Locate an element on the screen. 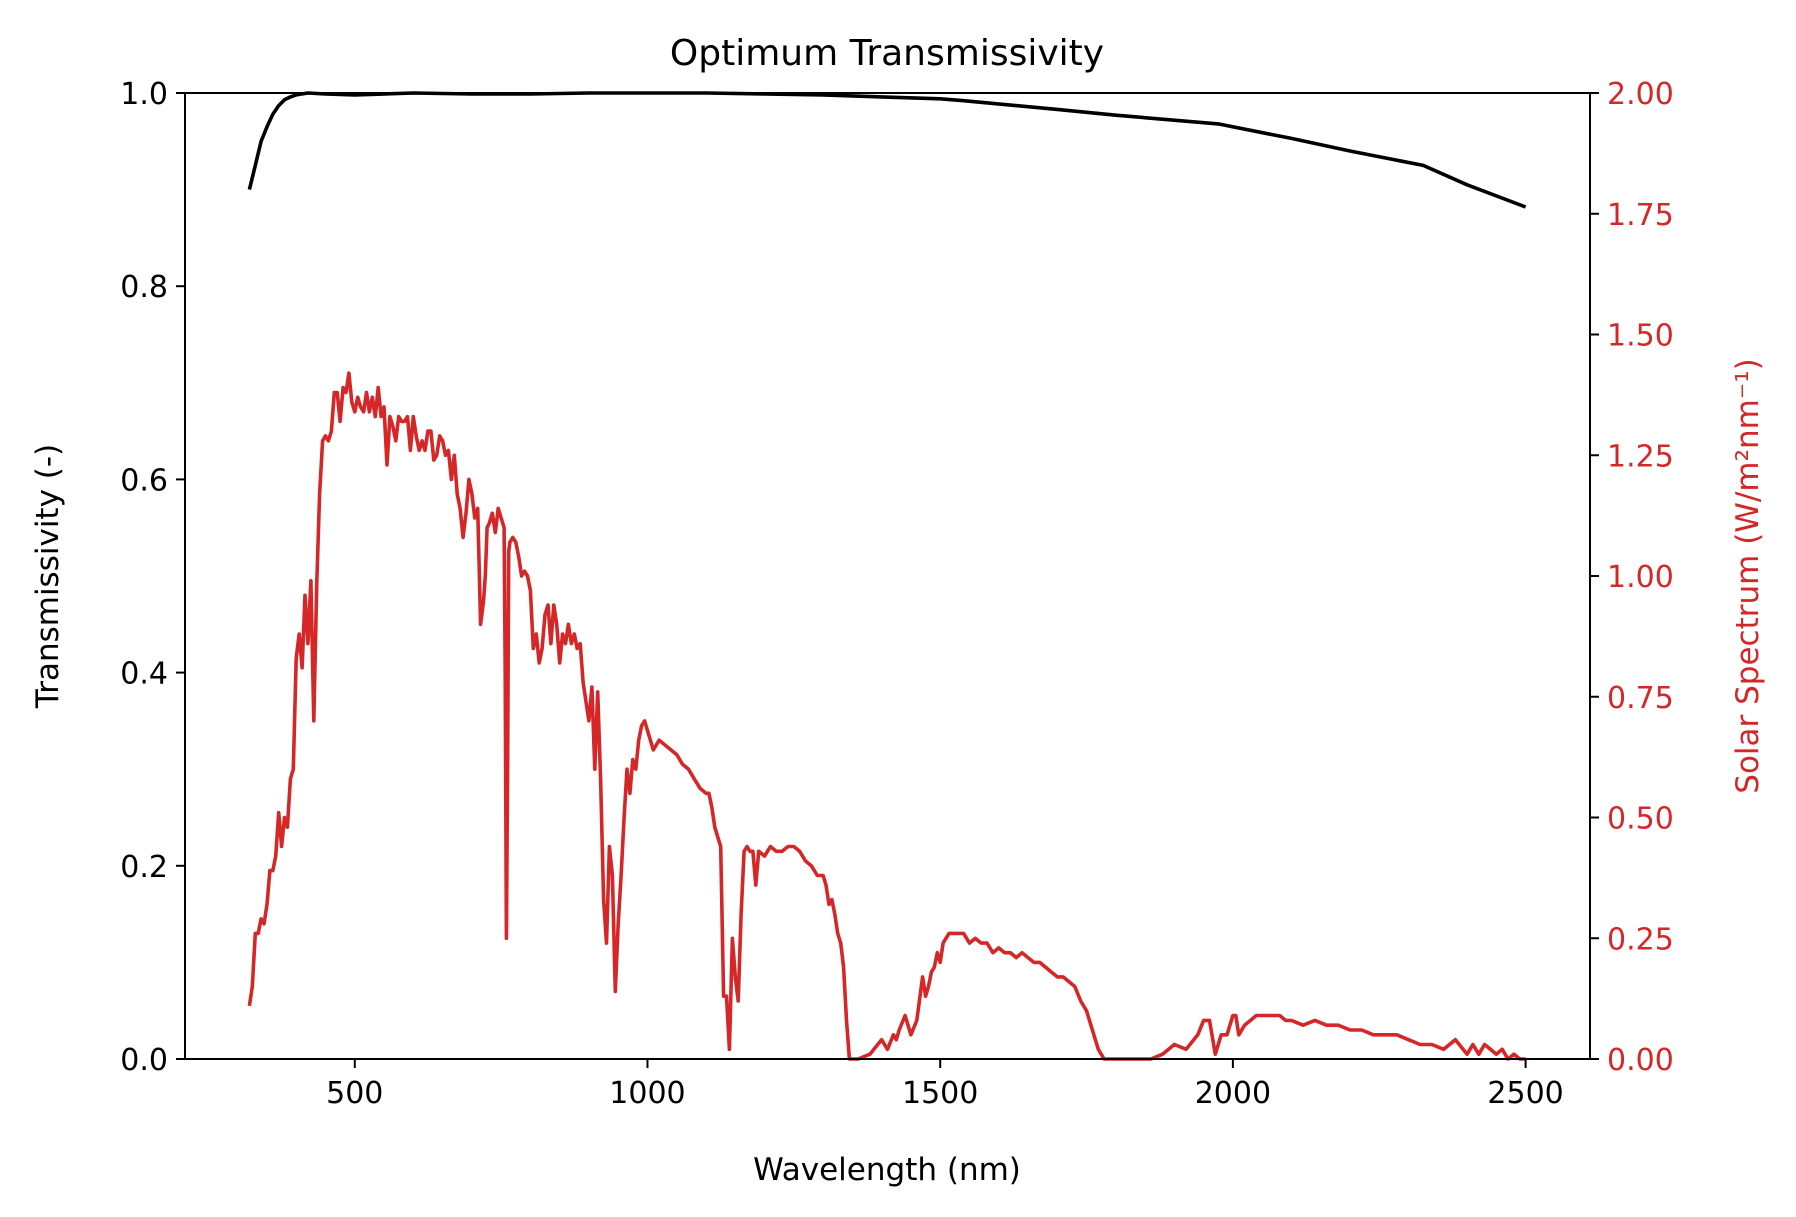 The image size is (1796, 1217). y2-axis-title: Solar Spectrum (W/m²nm⁻¹) is located at coordinates (1748, 575).